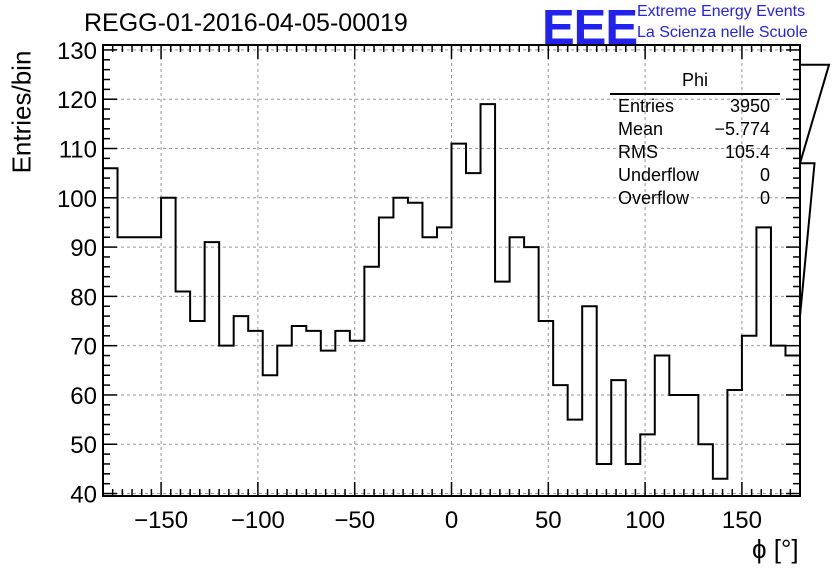 Image resolution: width=836 pixels, height=572 pixels. I want to click on stats-value: −5.774, so click(742, 129).